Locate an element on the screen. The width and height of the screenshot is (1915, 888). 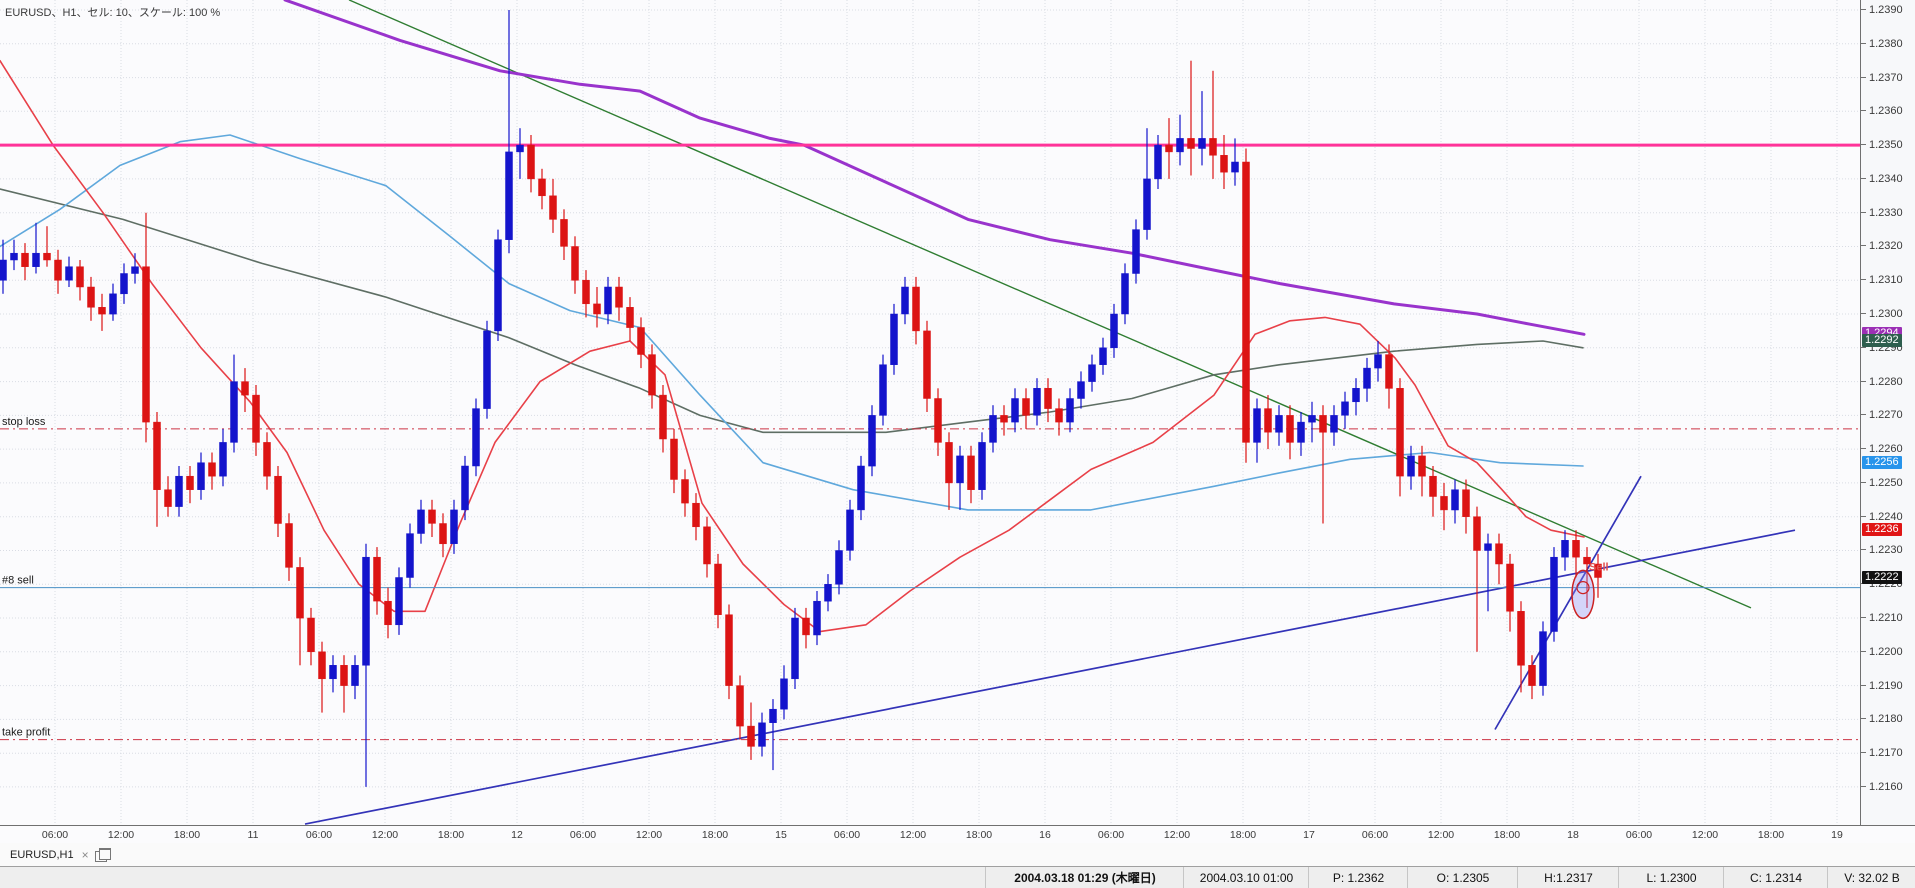
sell-annotation: Sell is located at coordinates (1599, 568).